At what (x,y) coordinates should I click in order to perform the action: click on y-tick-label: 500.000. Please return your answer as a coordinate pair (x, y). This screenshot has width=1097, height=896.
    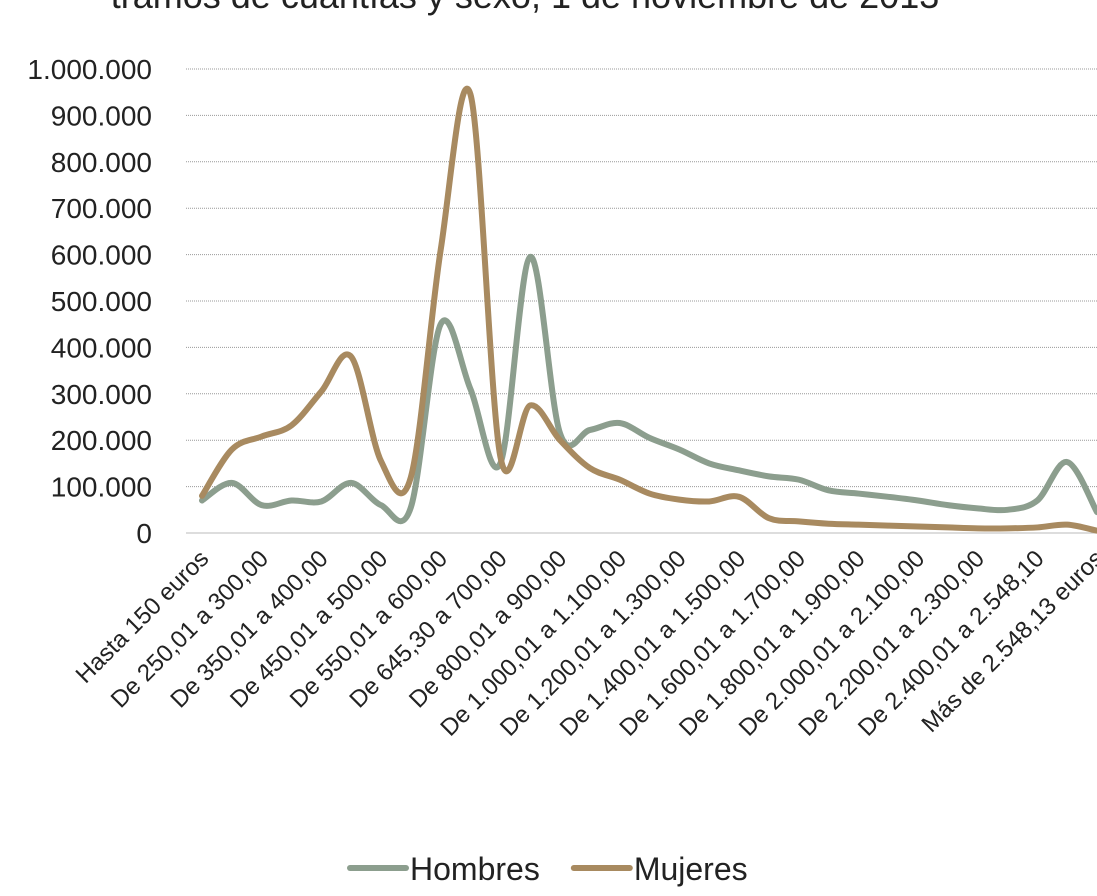
    Looking at the image, I should click on (101, 301).